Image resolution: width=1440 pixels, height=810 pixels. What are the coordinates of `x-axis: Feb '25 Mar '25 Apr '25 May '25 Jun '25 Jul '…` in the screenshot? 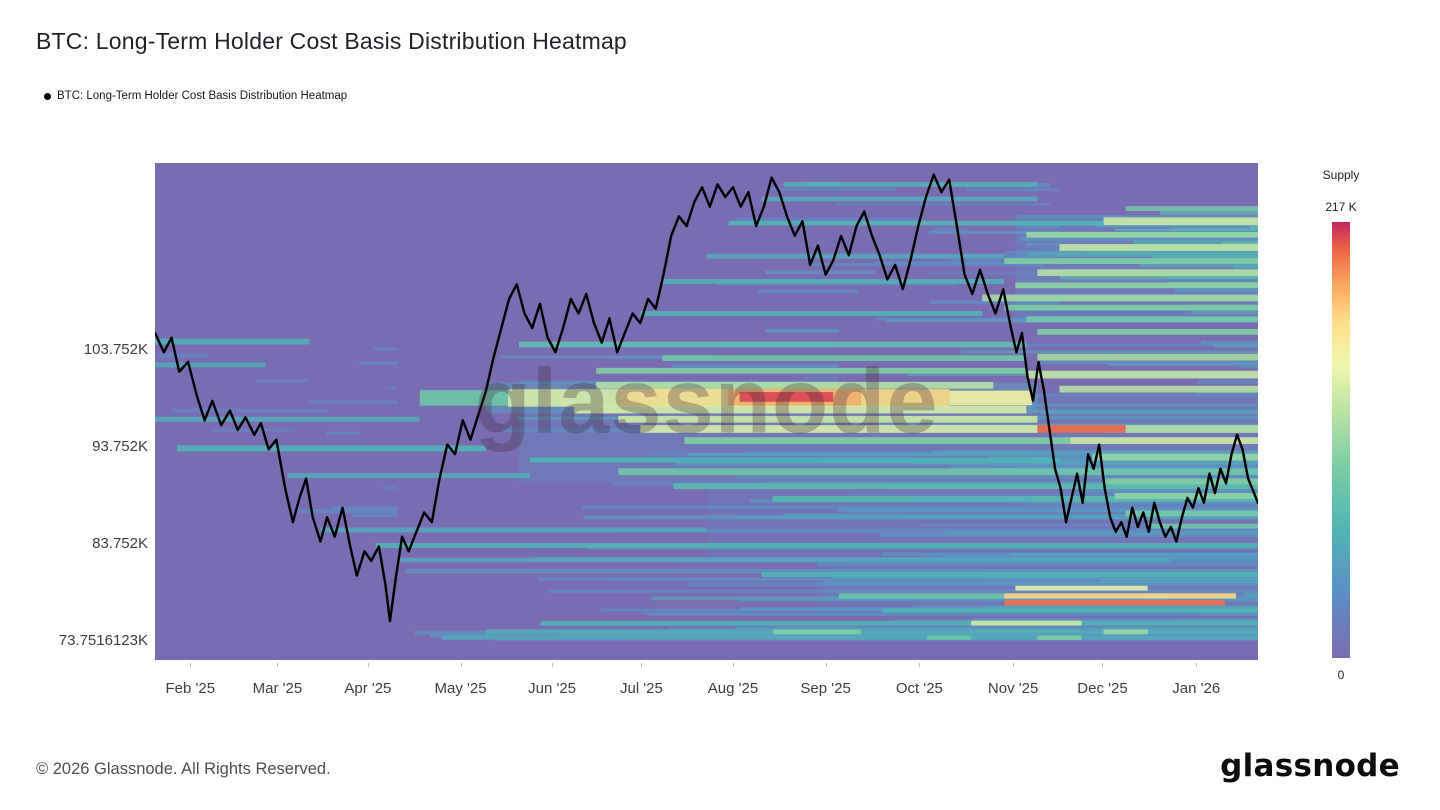 It's located at (720, 680).